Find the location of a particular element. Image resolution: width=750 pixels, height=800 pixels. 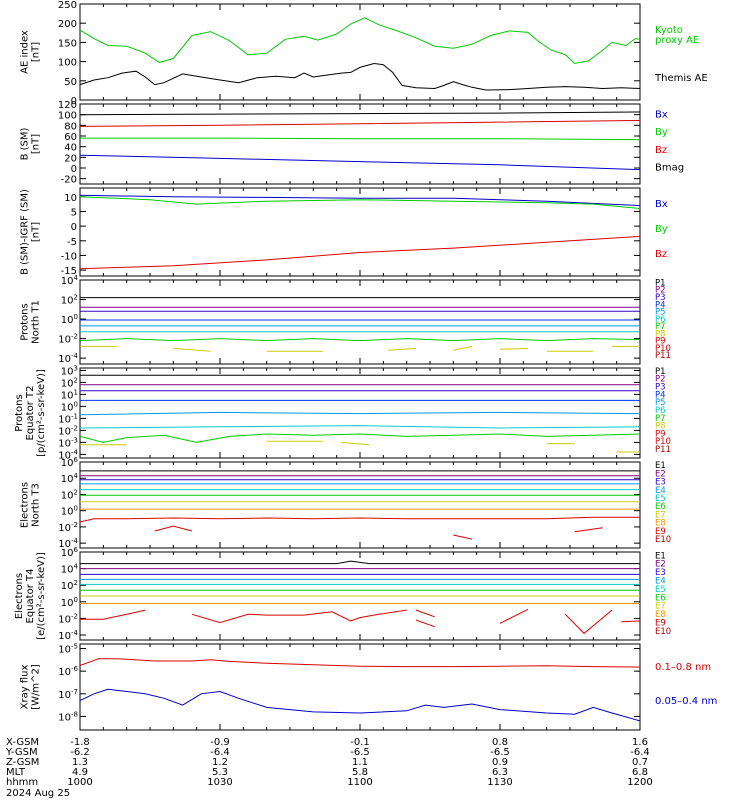

y-axis-label: Equator T2 is located at coordinates (30, 413).